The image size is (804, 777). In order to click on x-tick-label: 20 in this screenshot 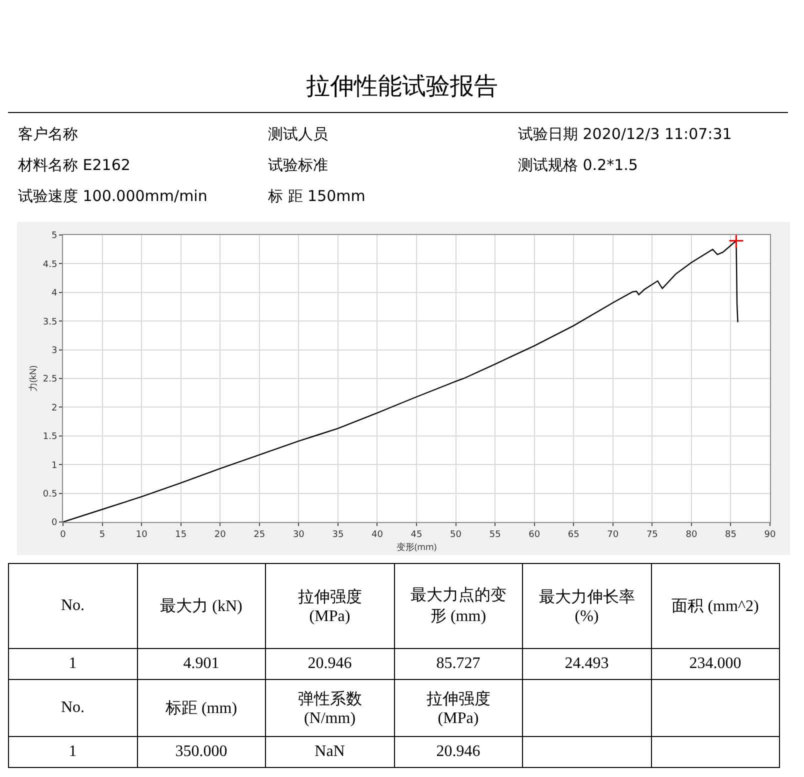, I will do `click(220, 535)`.